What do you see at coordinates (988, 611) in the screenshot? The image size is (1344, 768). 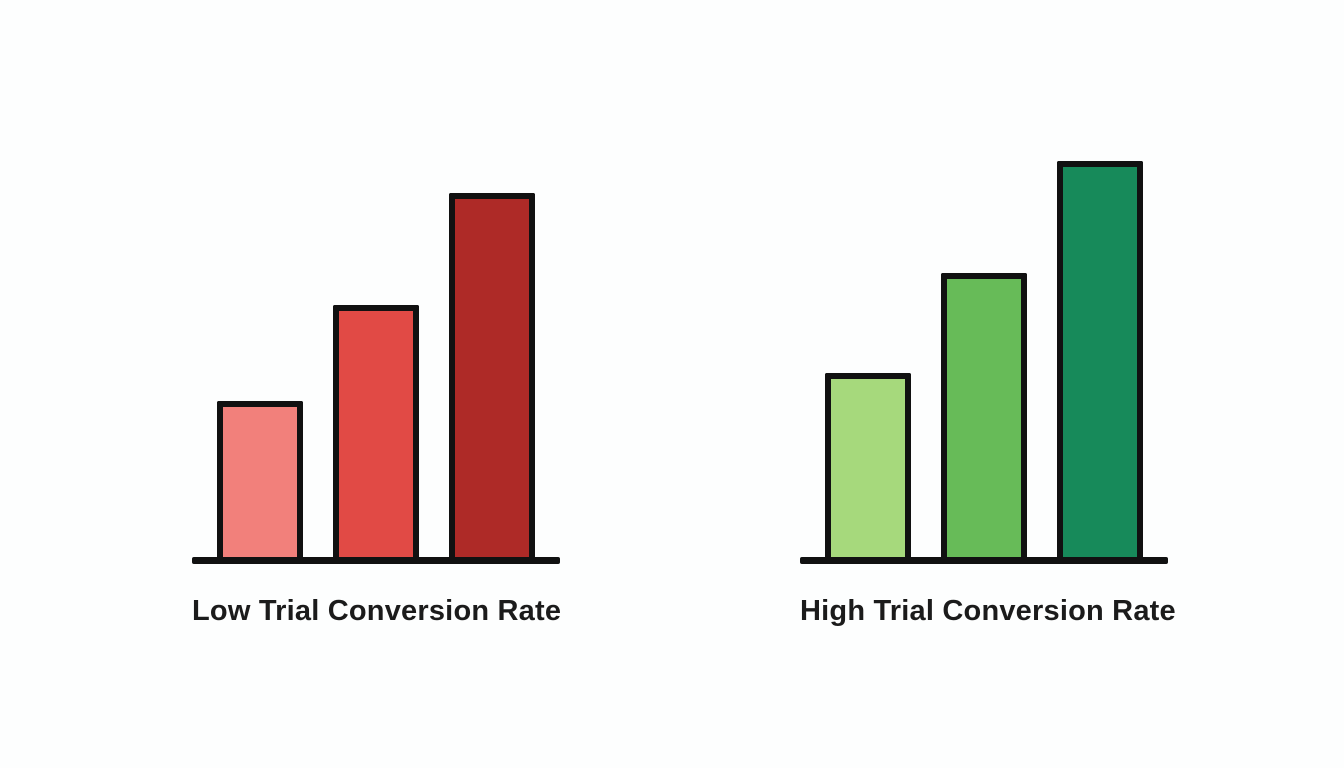 I see `high-chart-caption: High Trial Conversion Rate` at bounding box center [988, 611].